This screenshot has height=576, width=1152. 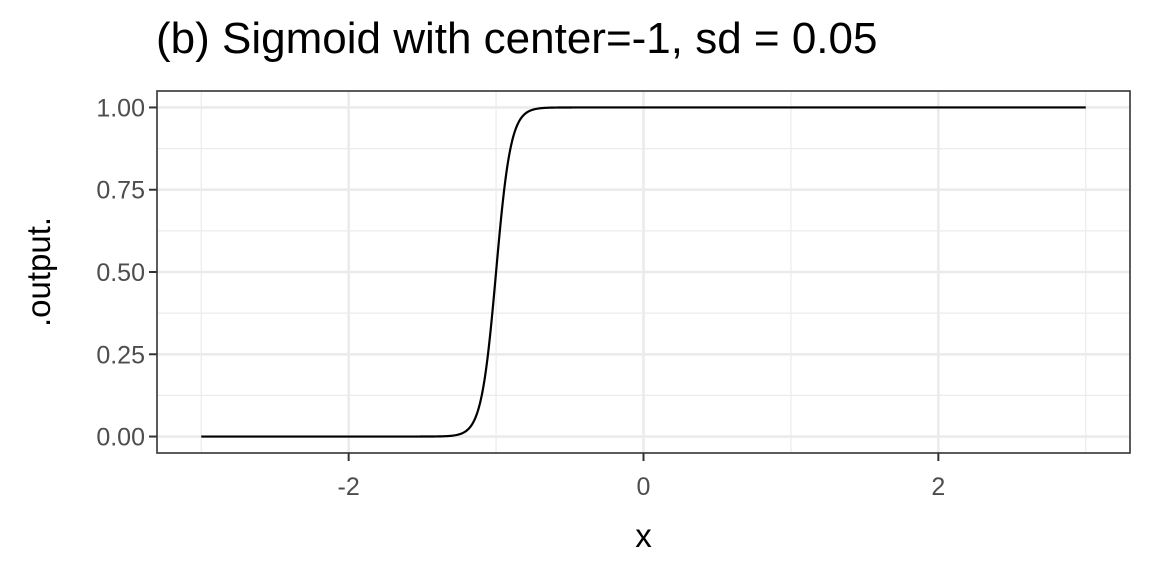 I want to click on x-tick-label: -2, so click(x=349, y=487).